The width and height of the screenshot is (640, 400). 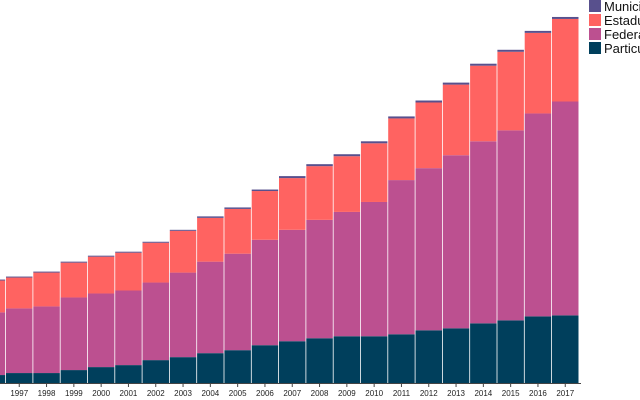 I want to click on legend: MunicipEstaduFederaParticu, so click(x=614, y=28).